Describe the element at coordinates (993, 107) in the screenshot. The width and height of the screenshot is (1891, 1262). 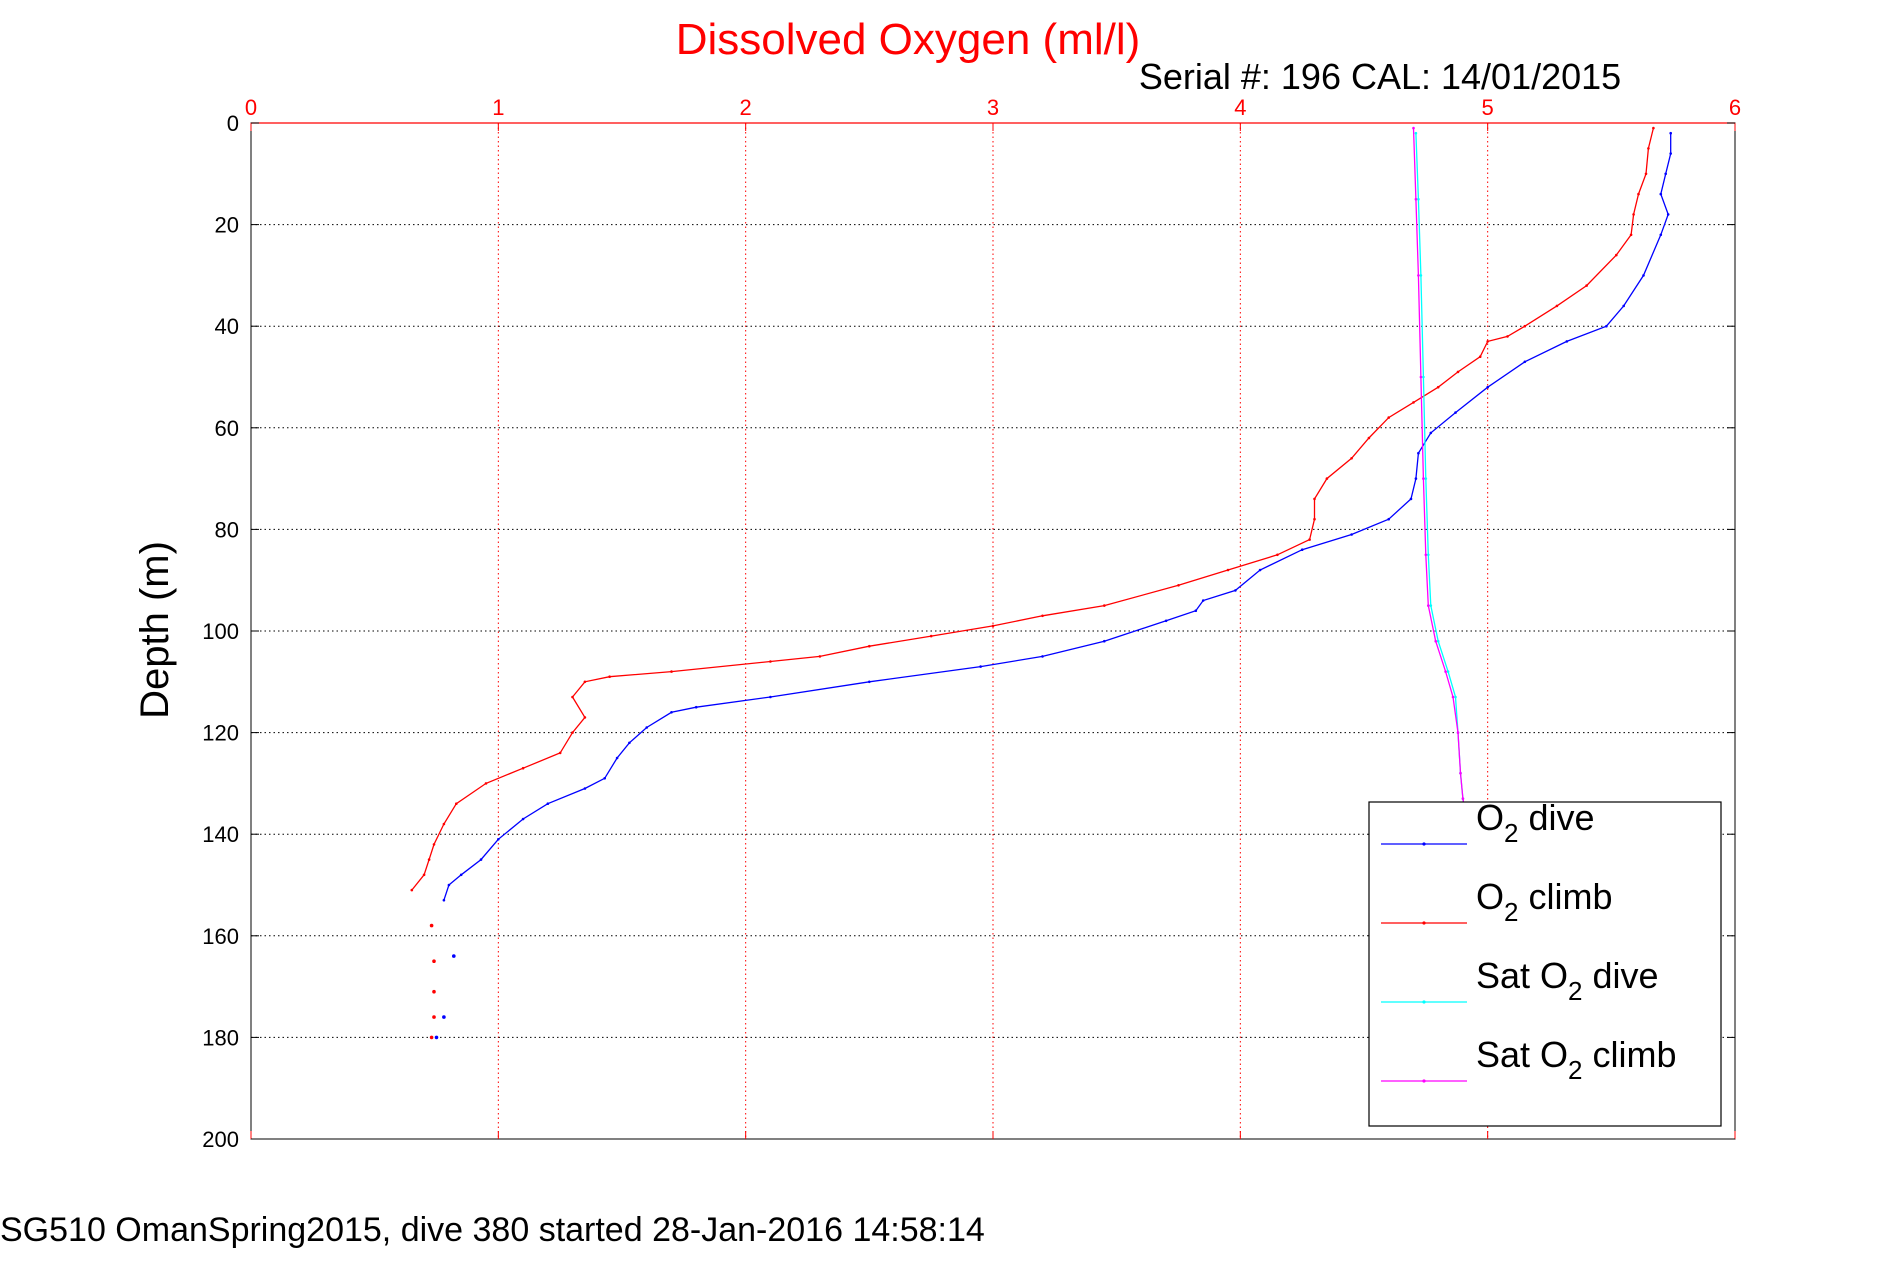
I see `x-tick-label: 3` at that location.